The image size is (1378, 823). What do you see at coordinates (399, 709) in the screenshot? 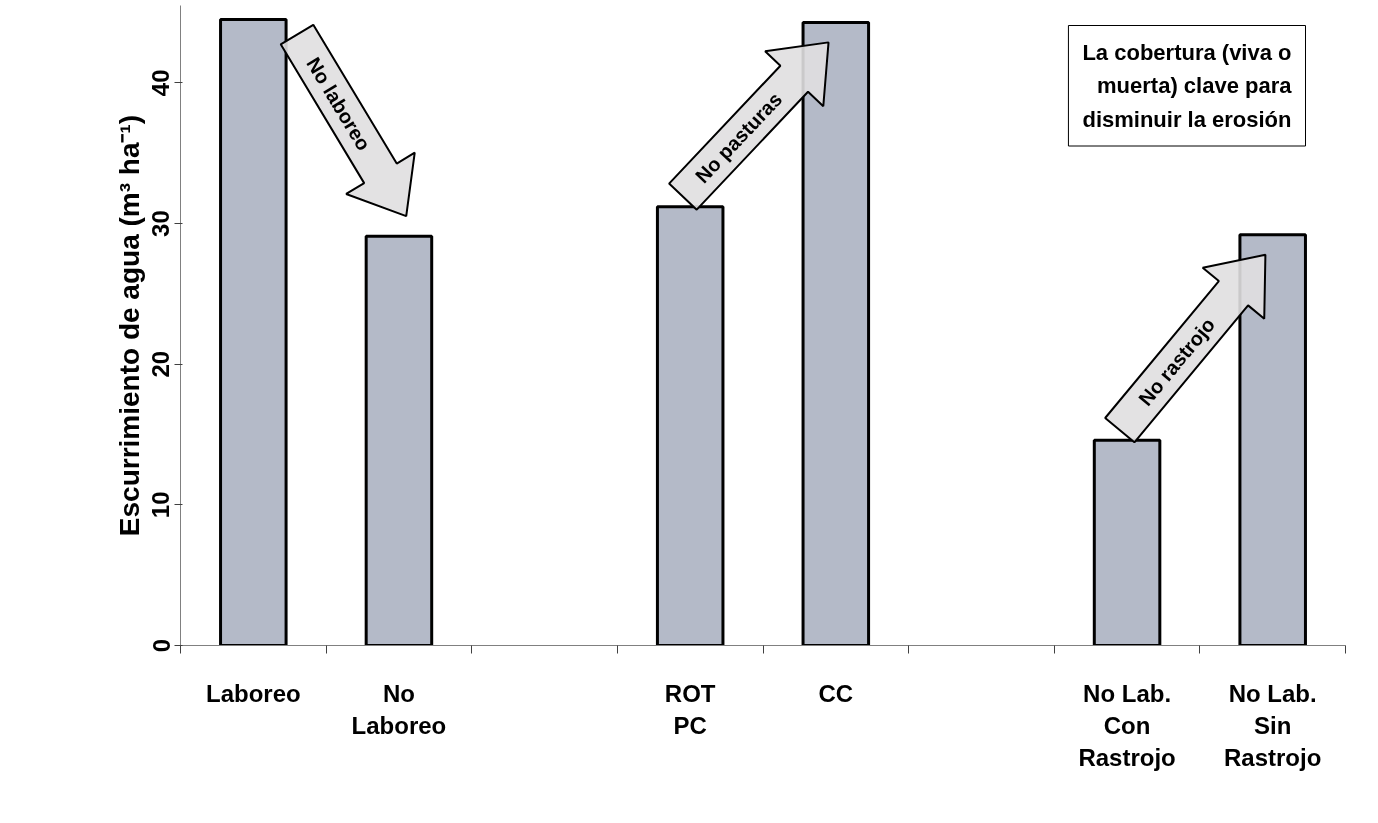
I see `x-tick-label: No Laboreo` at bounding box center [399, 709].